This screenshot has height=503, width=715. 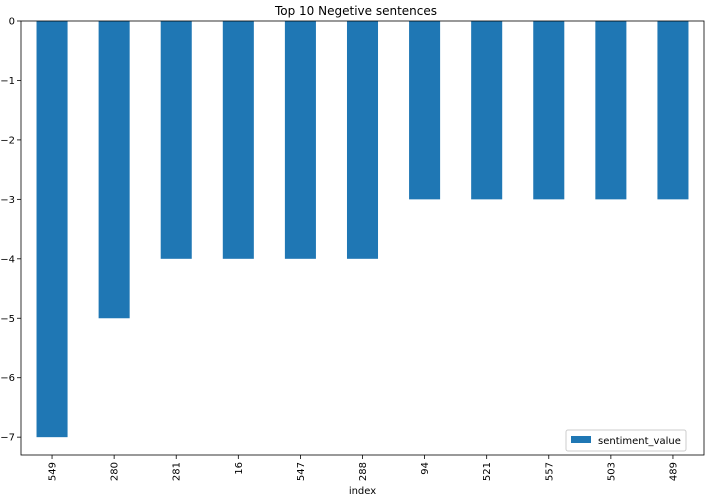 What do you see at coordinates (53, 471) in the screenshot?
I see `x-tick-label: 549` at bounding box center [53, 471].